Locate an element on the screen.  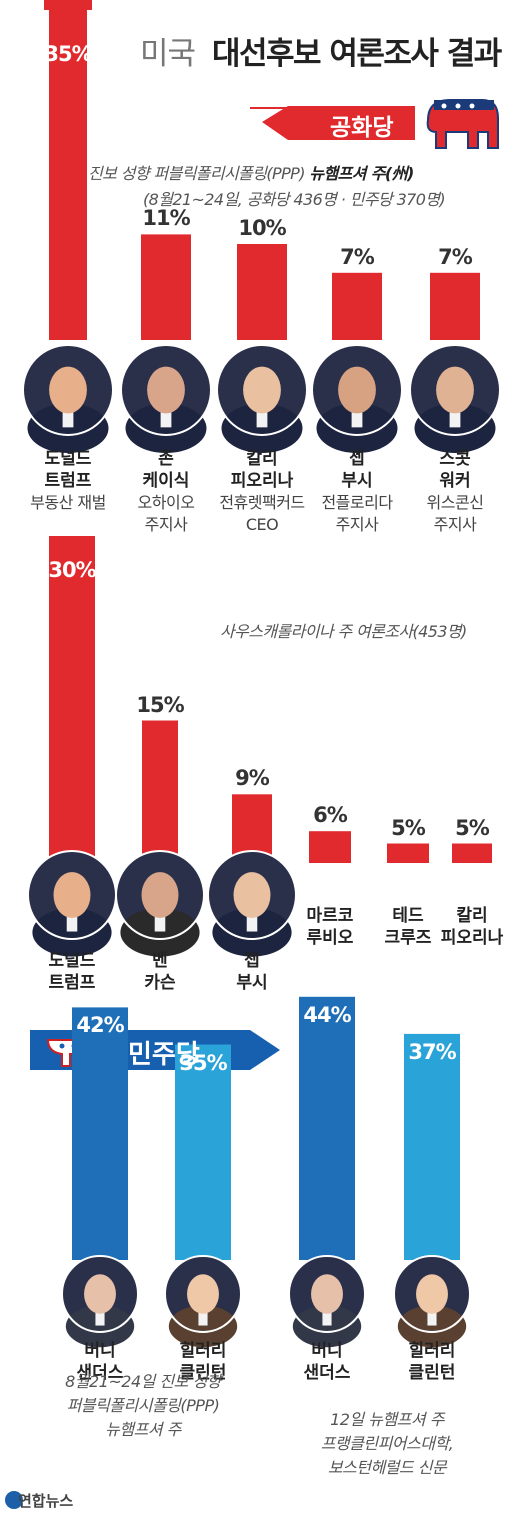
candidate-label: 도널드 트럼프 is located at coordinates (72, 972).